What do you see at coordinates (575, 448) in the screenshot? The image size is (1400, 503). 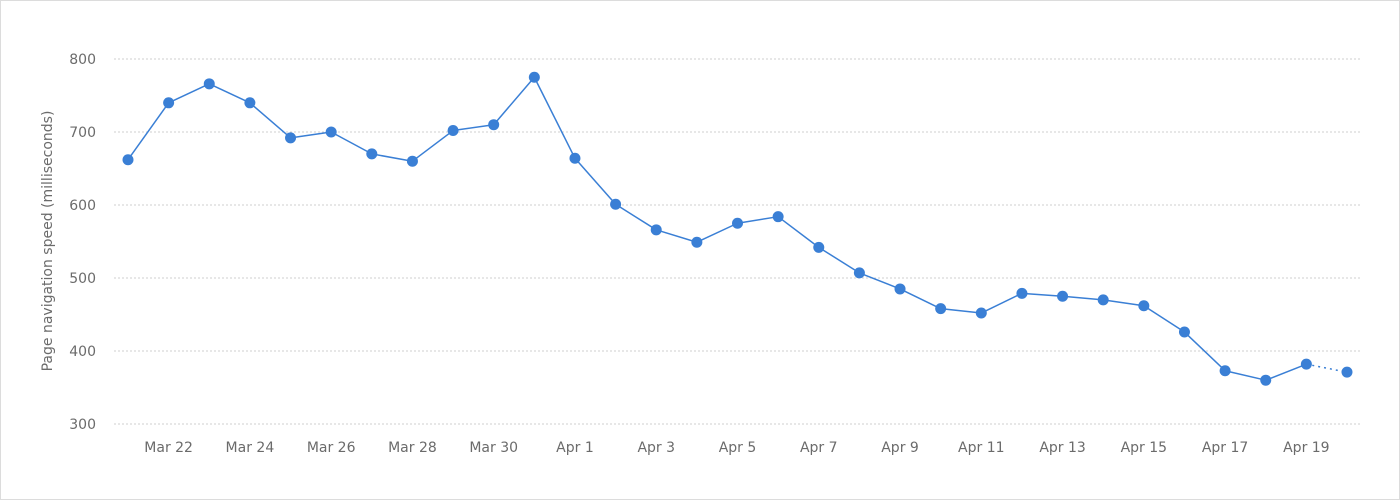 I see `x-tick-label: Apr 1` at bounding box center [575, 448].